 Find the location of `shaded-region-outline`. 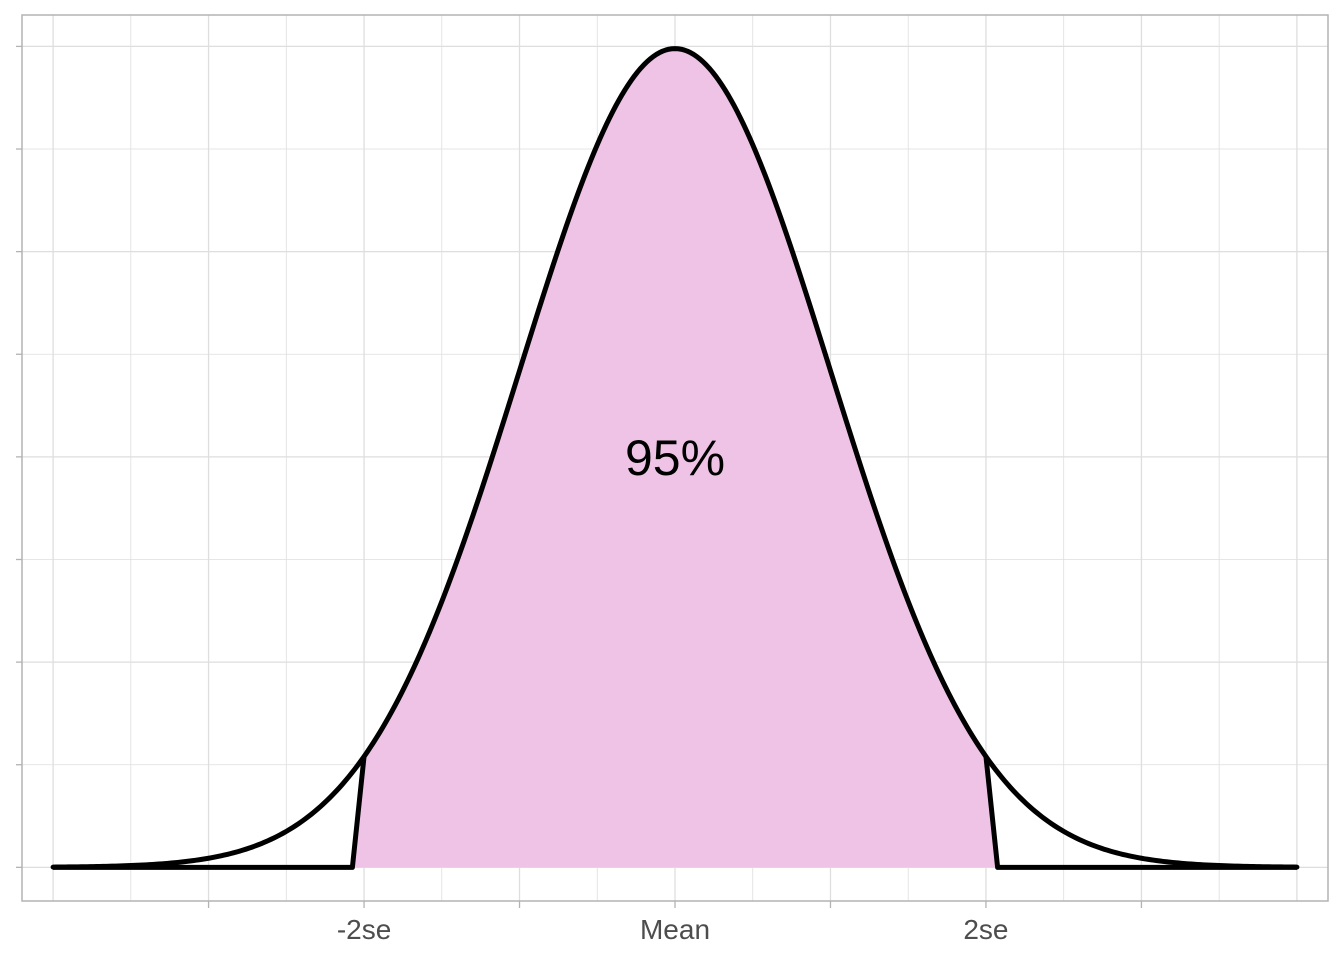

shaded-region-outline is located at coordinates (675, 813).